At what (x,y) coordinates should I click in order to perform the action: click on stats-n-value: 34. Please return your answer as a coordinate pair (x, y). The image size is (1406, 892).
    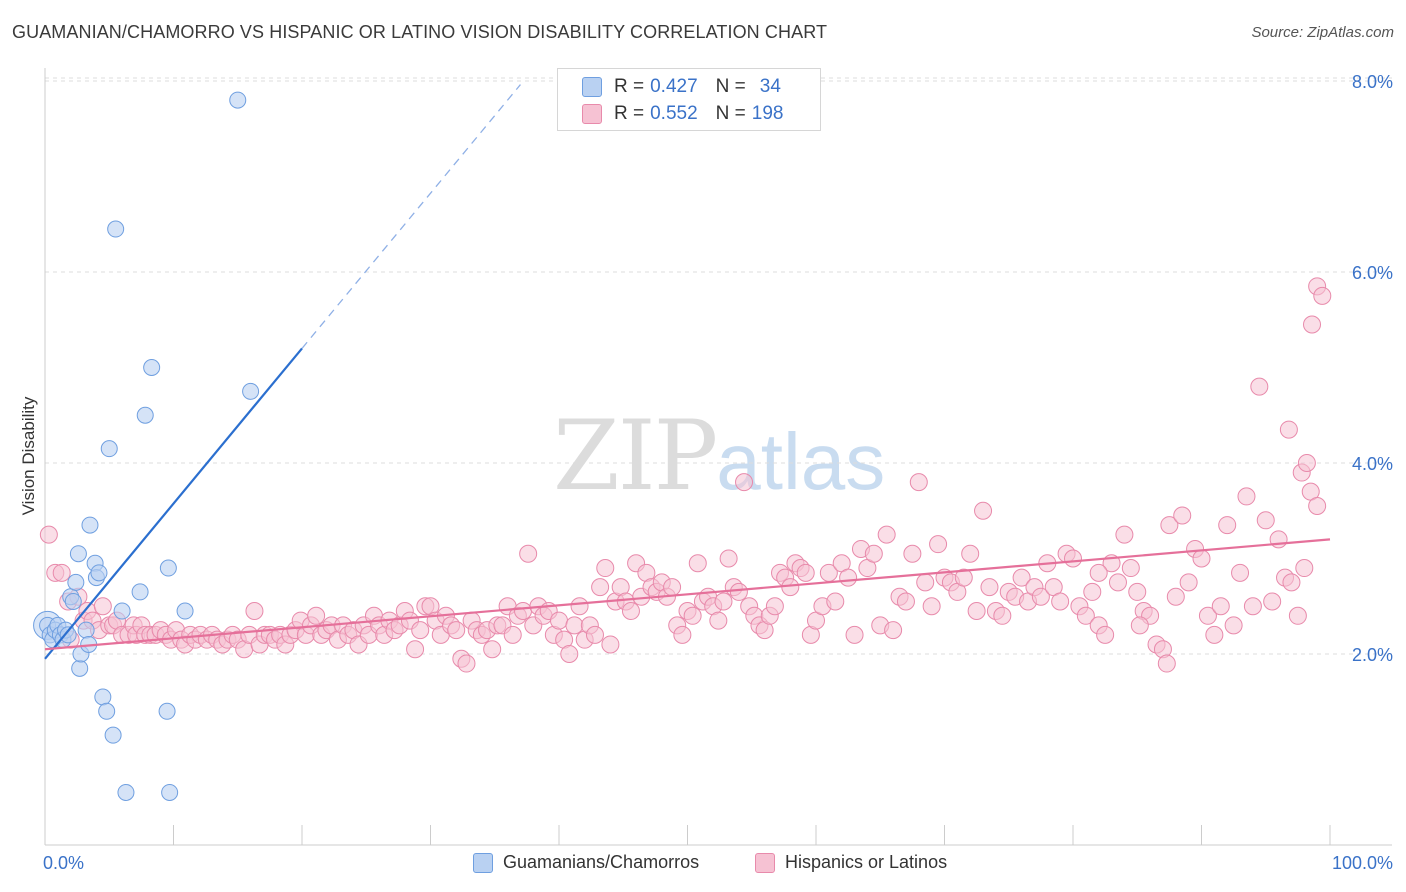
    Looking at the image, I should click on (770, 86).